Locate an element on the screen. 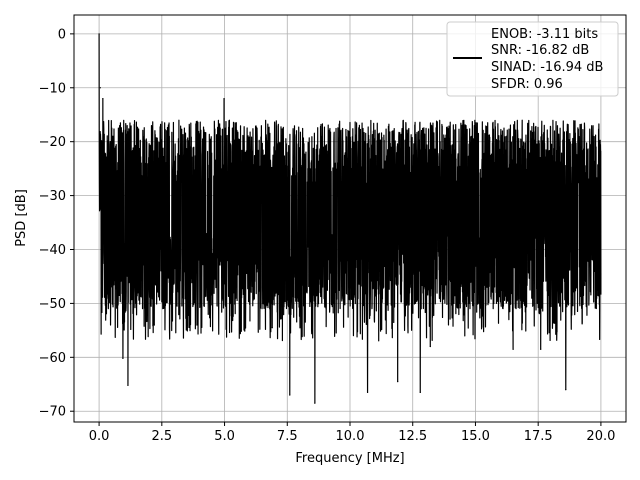 The image size is (640, 480). y-tick-label: −20 is located at coordinates (52, 142).